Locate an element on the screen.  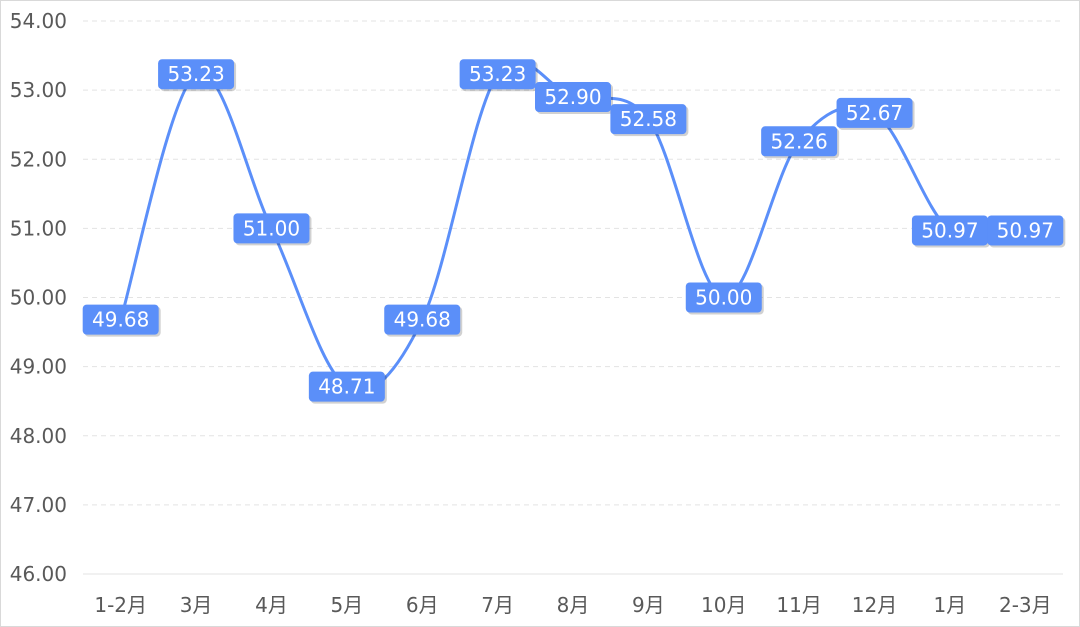
x-tick-label: 11月 is located at coordinates (798, 605).